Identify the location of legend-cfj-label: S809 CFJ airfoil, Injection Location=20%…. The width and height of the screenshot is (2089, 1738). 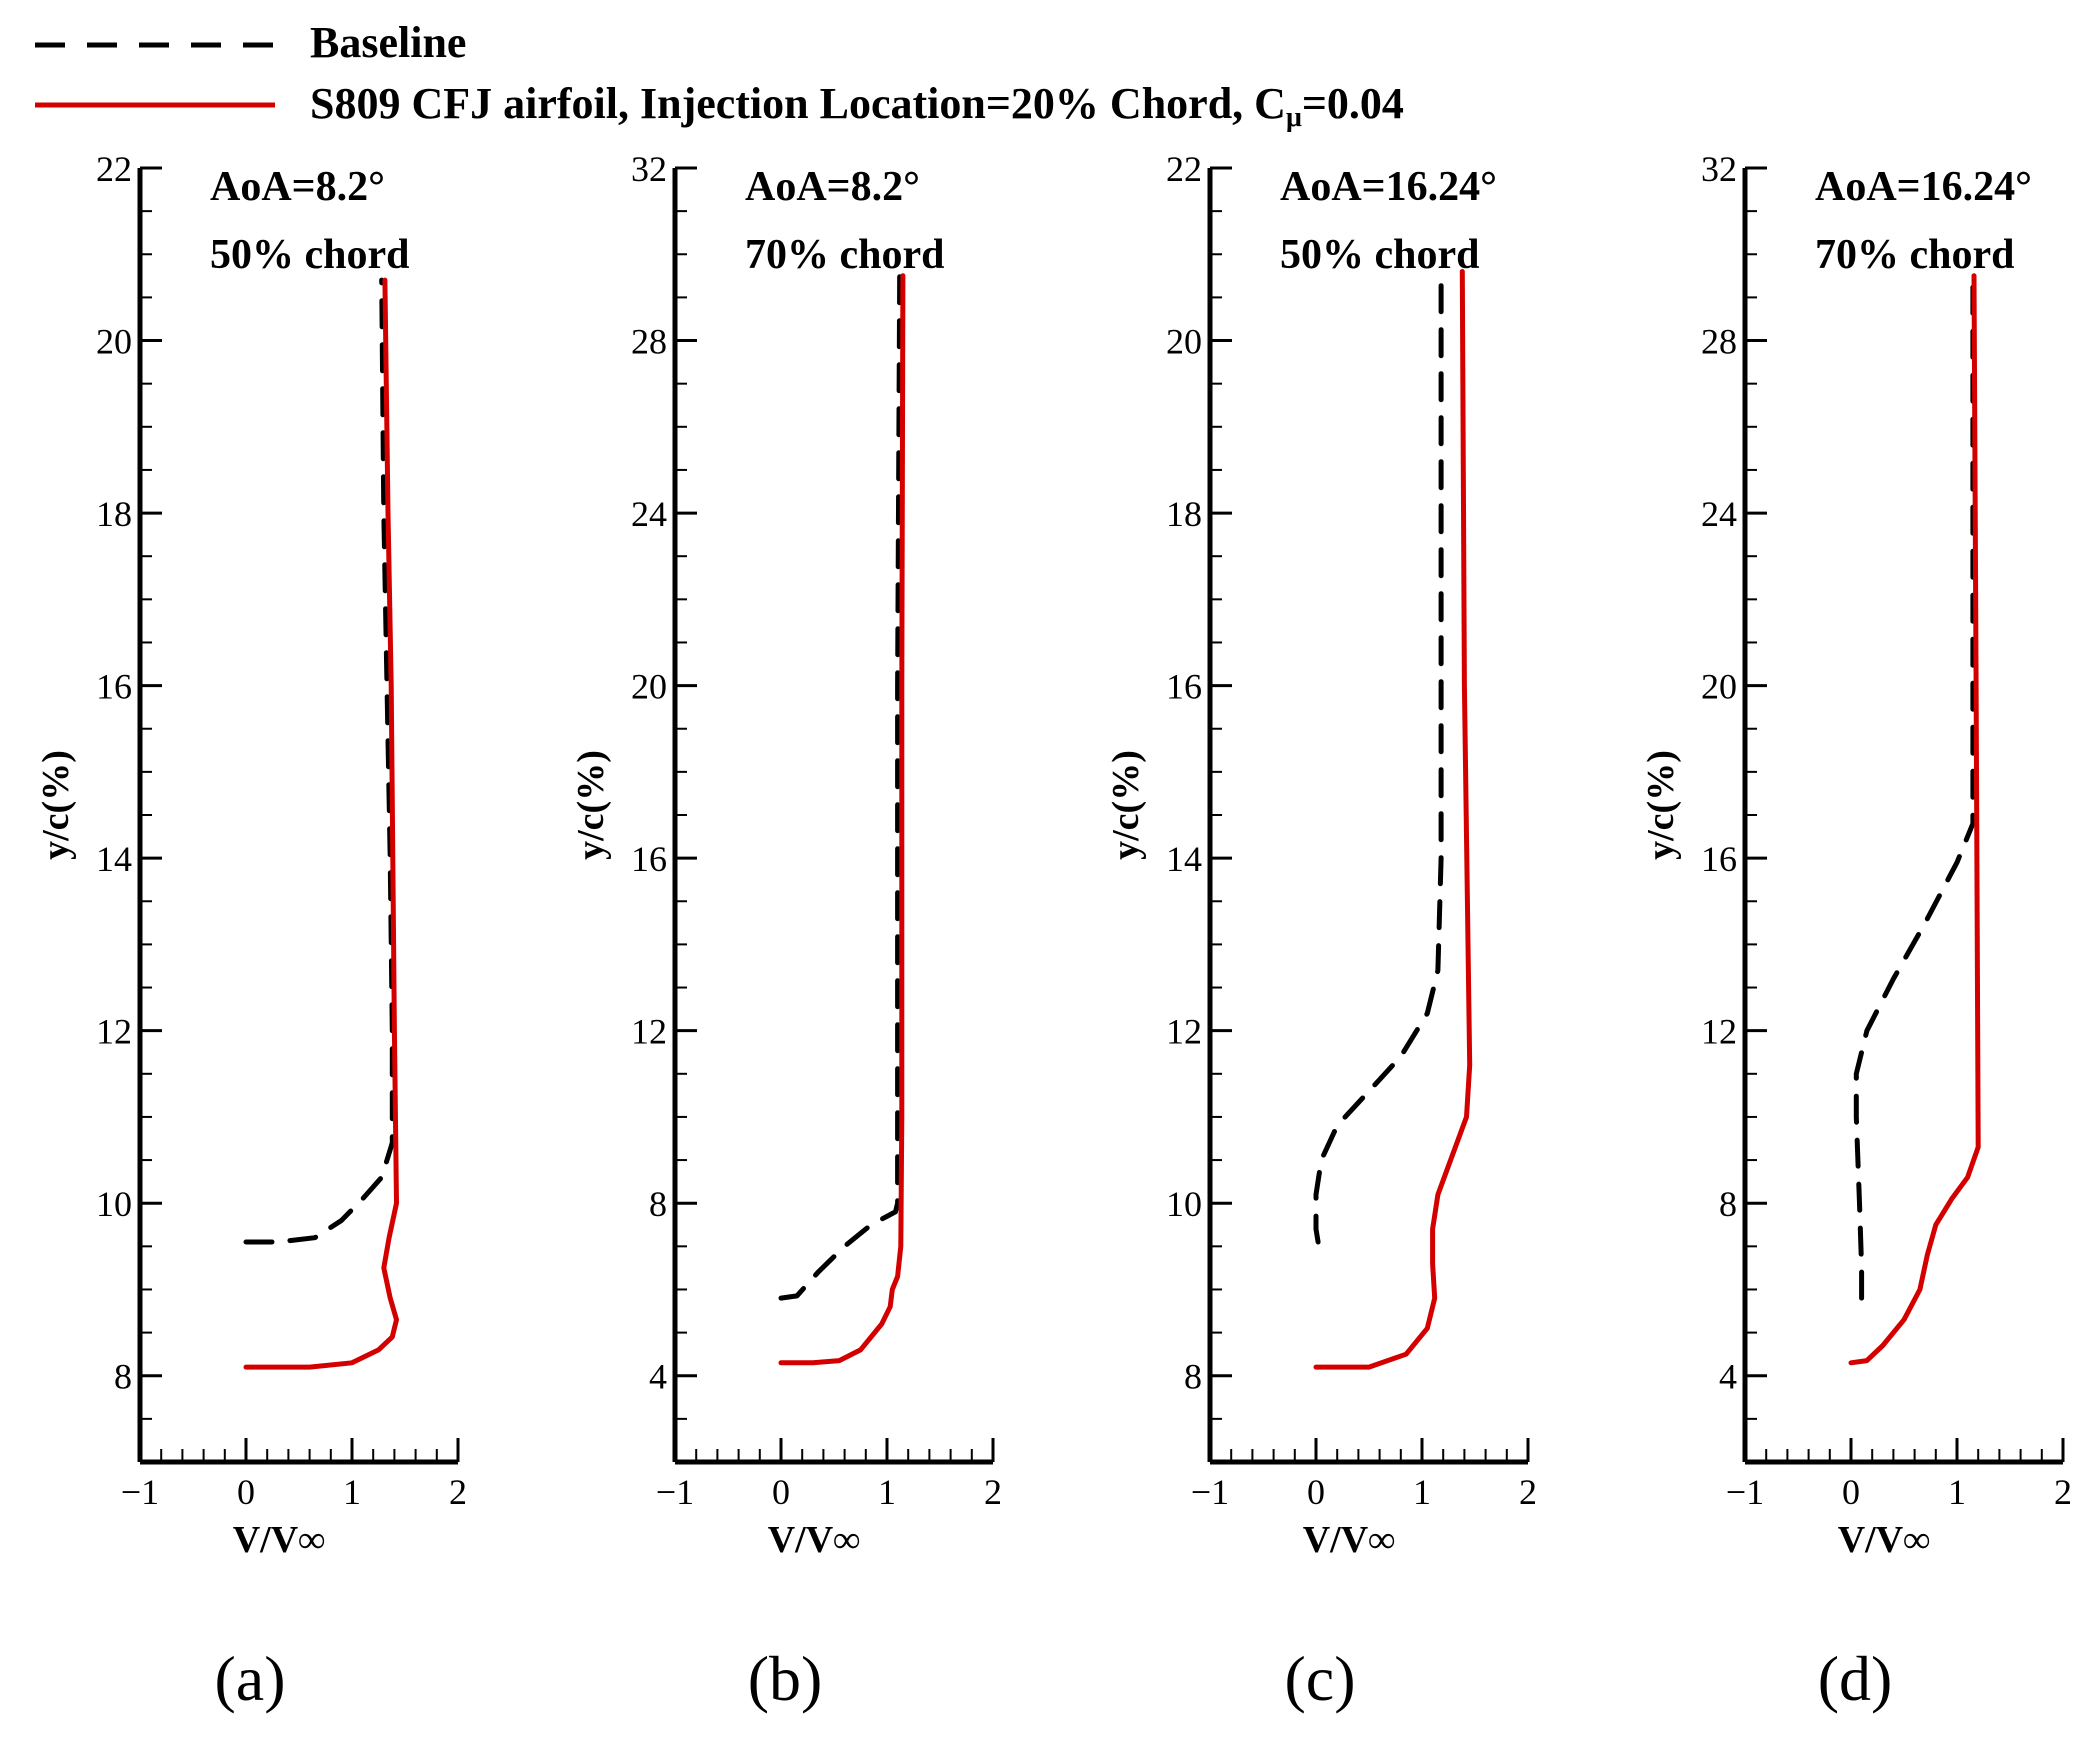
(857, 106).